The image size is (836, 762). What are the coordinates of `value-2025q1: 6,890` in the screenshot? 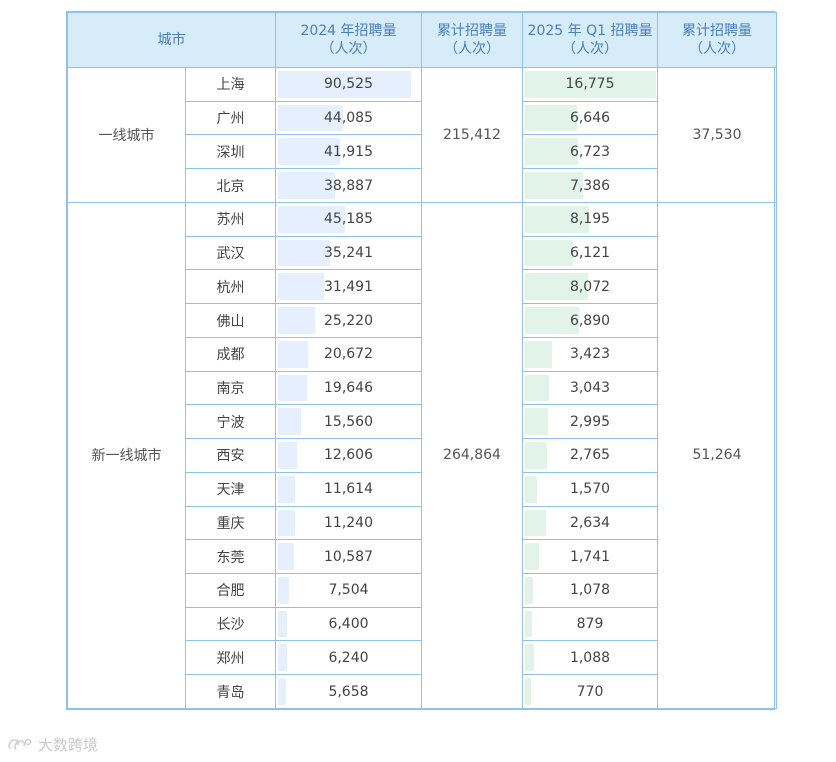 It's located at (590, 320).